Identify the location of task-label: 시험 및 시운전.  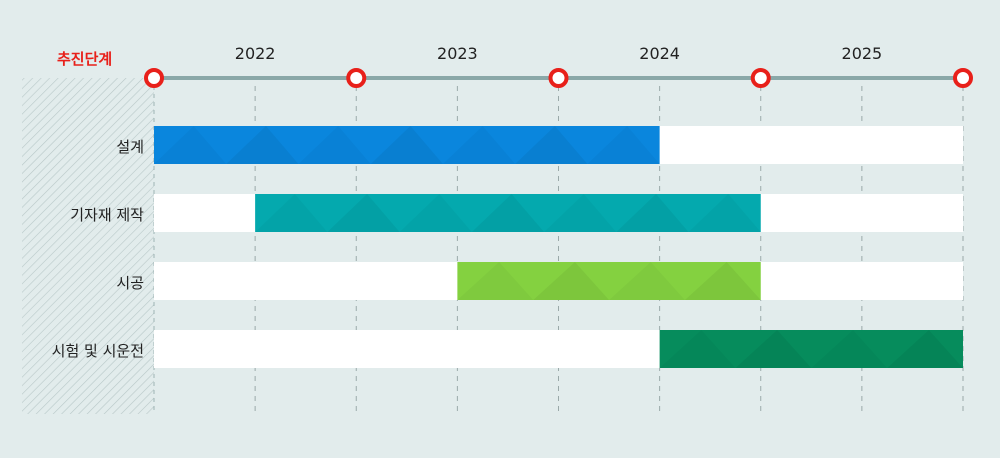
(97, 351).